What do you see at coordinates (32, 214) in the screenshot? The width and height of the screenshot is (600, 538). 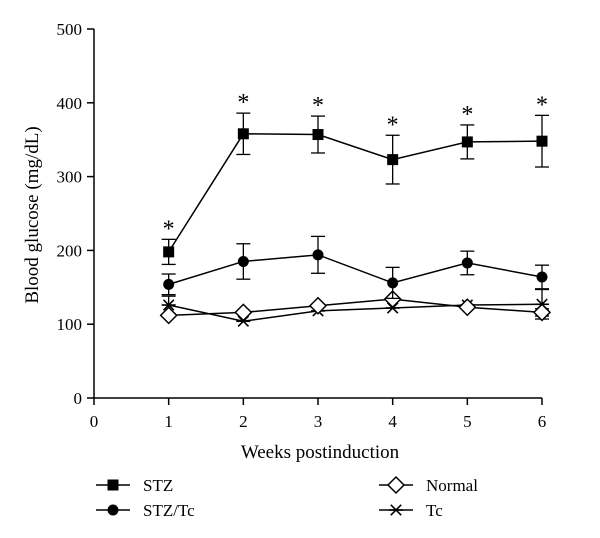 I see `y-axis-title: Blood glucose (mg/dL)` at bounding box center [32, 214].